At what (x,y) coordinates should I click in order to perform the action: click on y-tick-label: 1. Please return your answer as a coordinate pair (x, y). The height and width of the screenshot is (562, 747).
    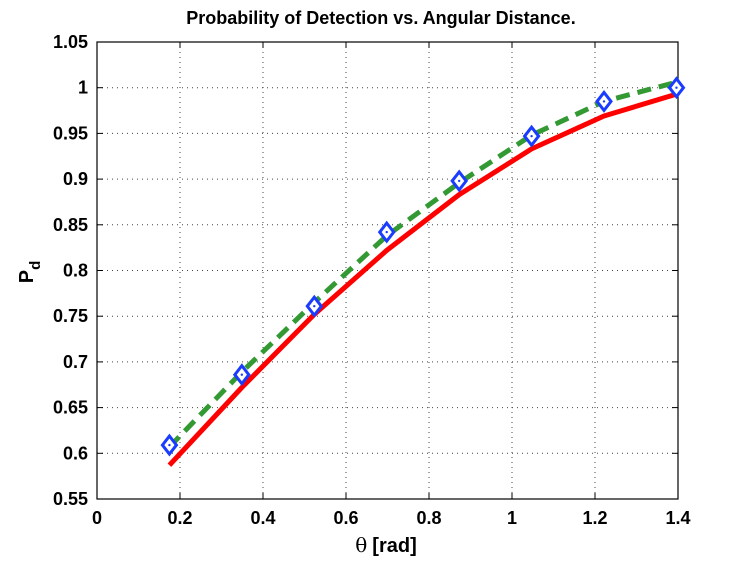
    Looking at the image, I should click on (83, 88).